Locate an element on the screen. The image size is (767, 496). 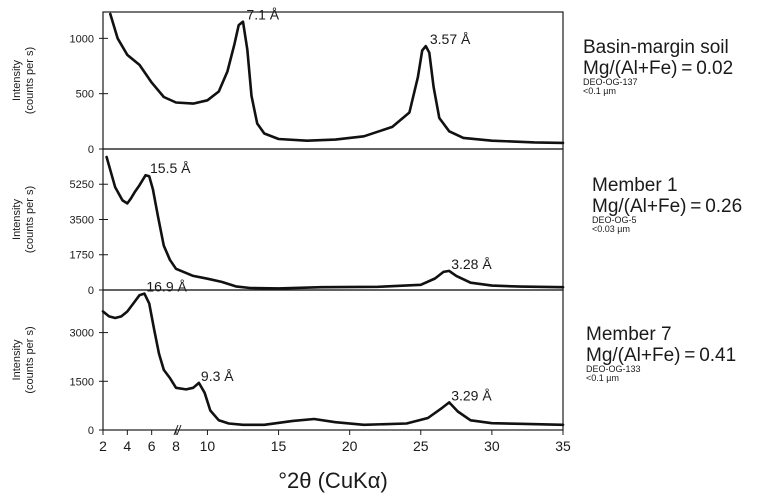
peak-label: 15.5 Å is located at coordinates (170, 168).